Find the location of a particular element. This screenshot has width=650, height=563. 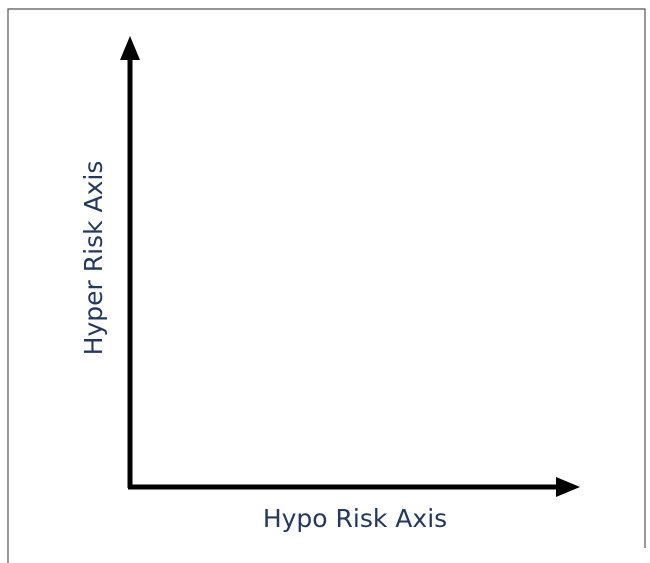

x-axis-label: Hypo Risk Axis is located at coordinates (355, 518).